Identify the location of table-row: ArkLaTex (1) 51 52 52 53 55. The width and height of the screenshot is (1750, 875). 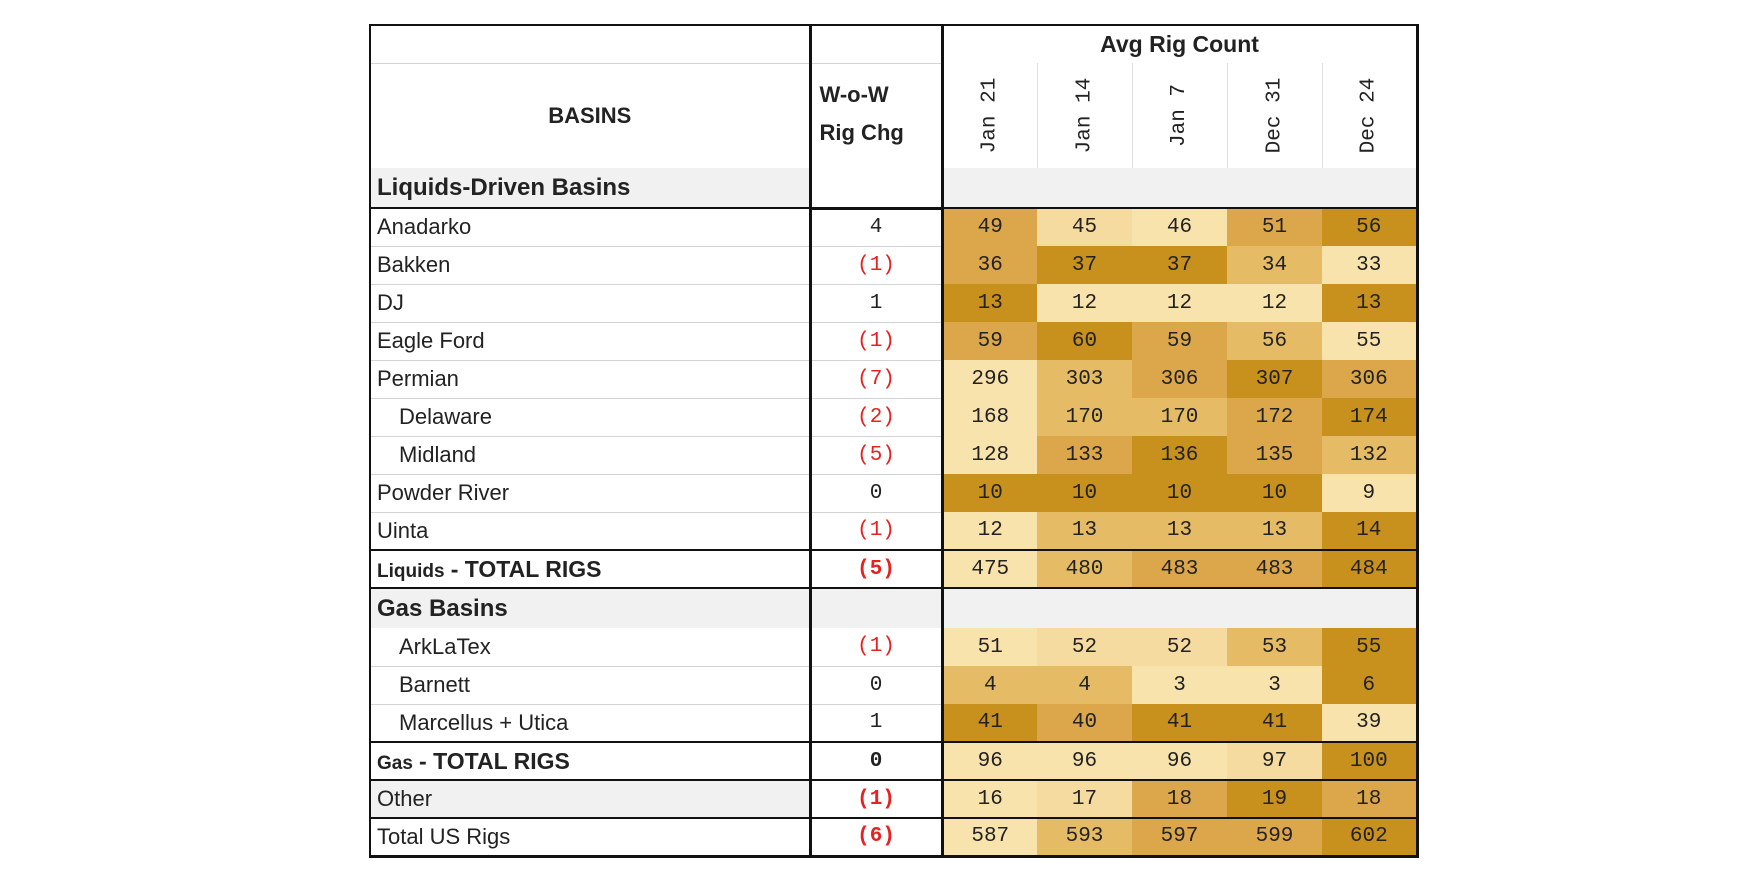
(894, 647).